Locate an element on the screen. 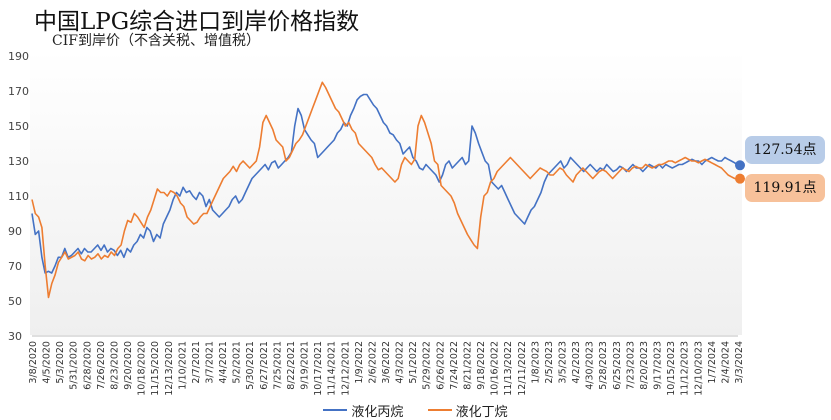 Image resolution: width=831 pixels, height=420 pixels. x-tick-label: 12/13/2020 is located at coordinates (169, 368).